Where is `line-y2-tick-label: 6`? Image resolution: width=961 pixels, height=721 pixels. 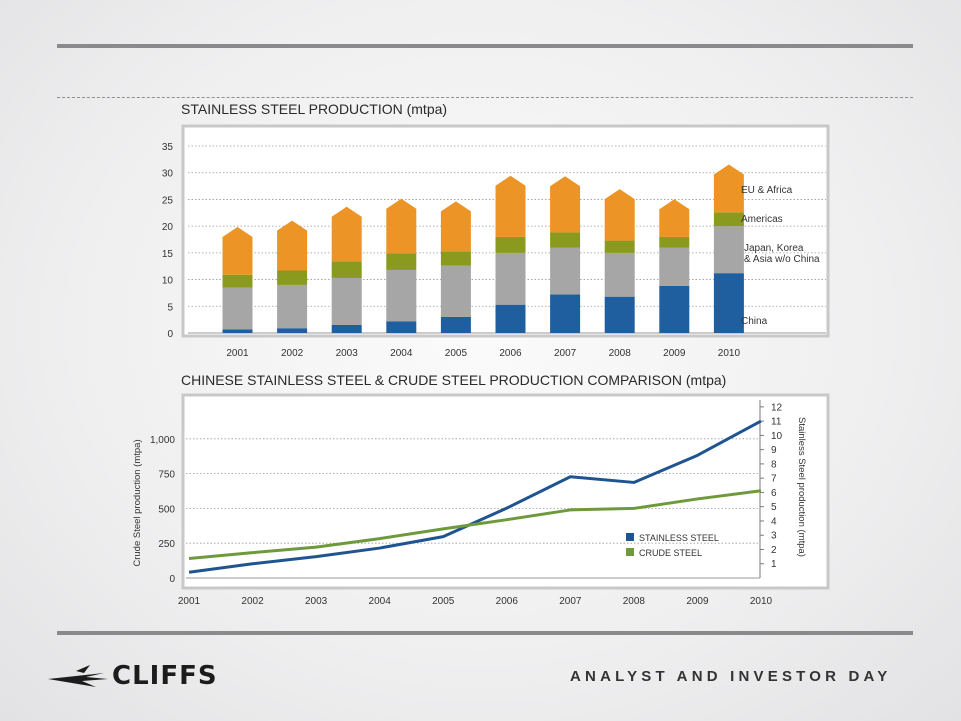 line-y2-tick-label: 6 is located at coordinates (774, 493).